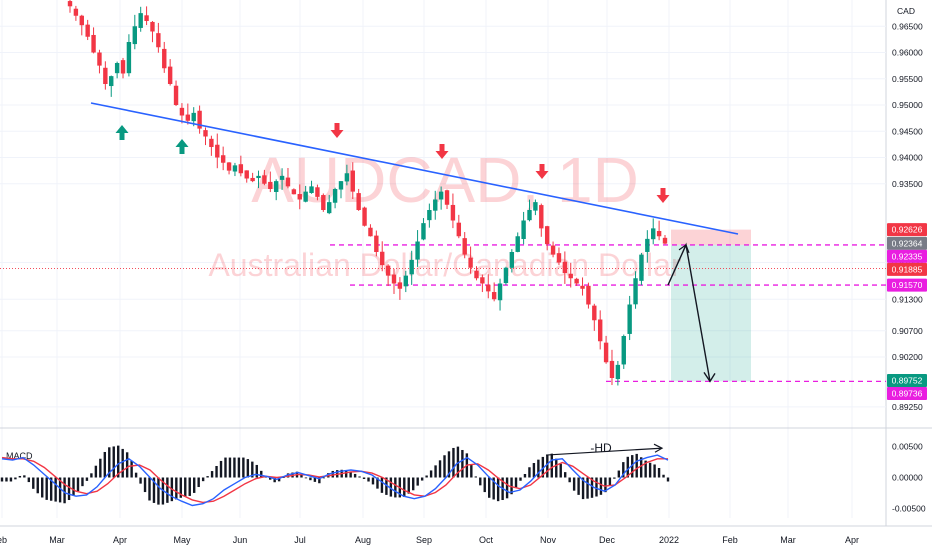  What do you see at coordinates (907, 79) in the screenshot?
I see `price-tick-2: 0.95500` at bounding box center [907, 79].